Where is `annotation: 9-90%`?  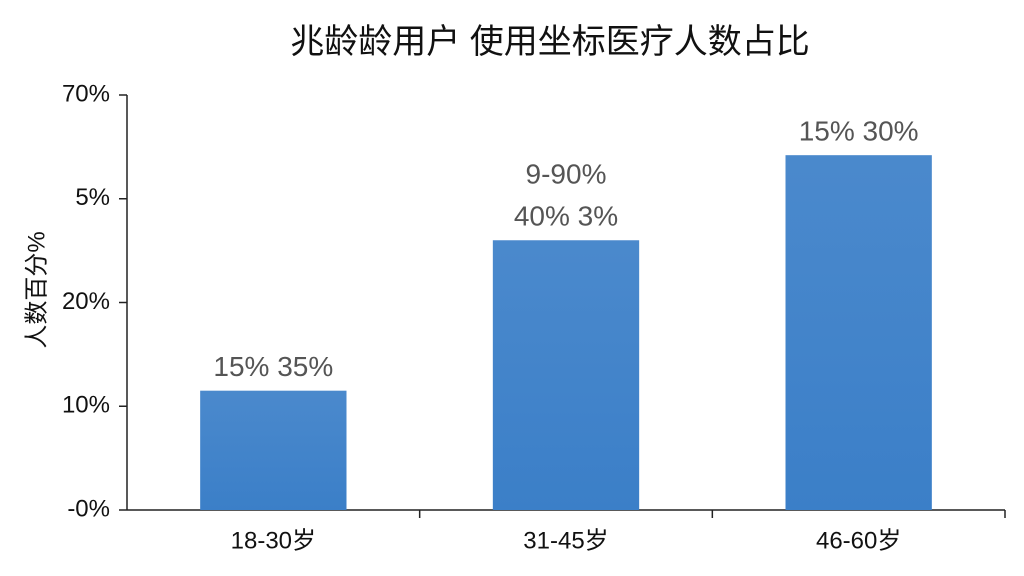 annotation: 9-90% is located at coordinates (566, 174).